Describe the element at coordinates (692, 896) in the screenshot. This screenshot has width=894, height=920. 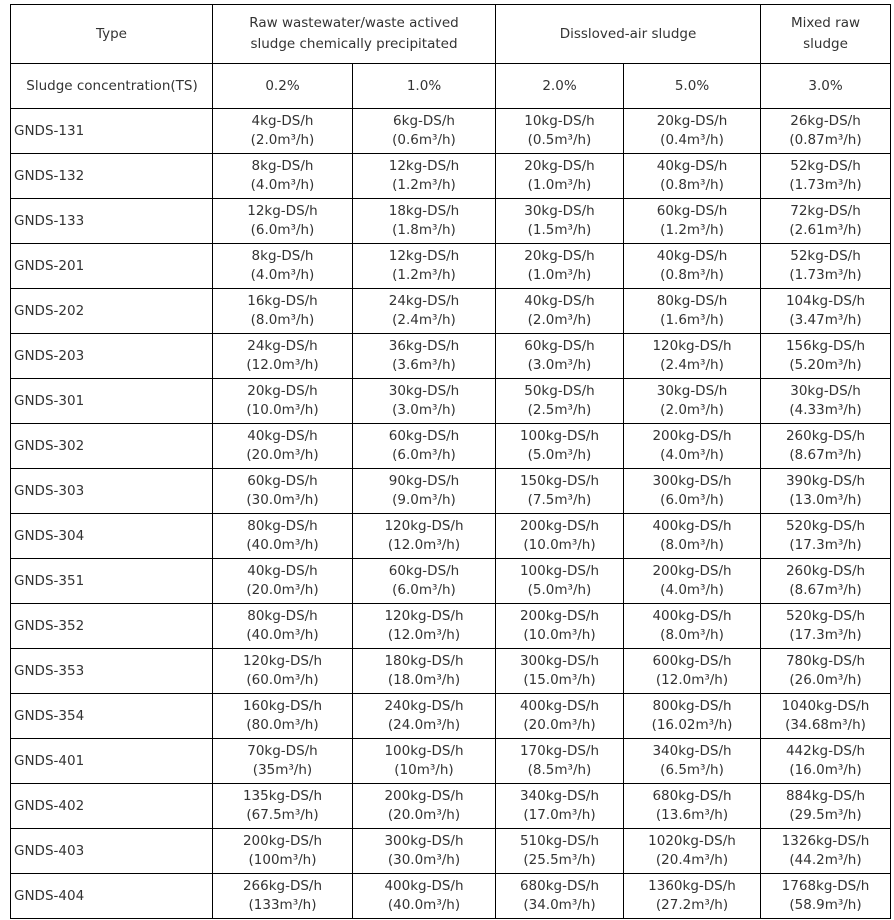
I see `capacity-cell: 1360kg-DS/h (27.2m³/h)` at that location.